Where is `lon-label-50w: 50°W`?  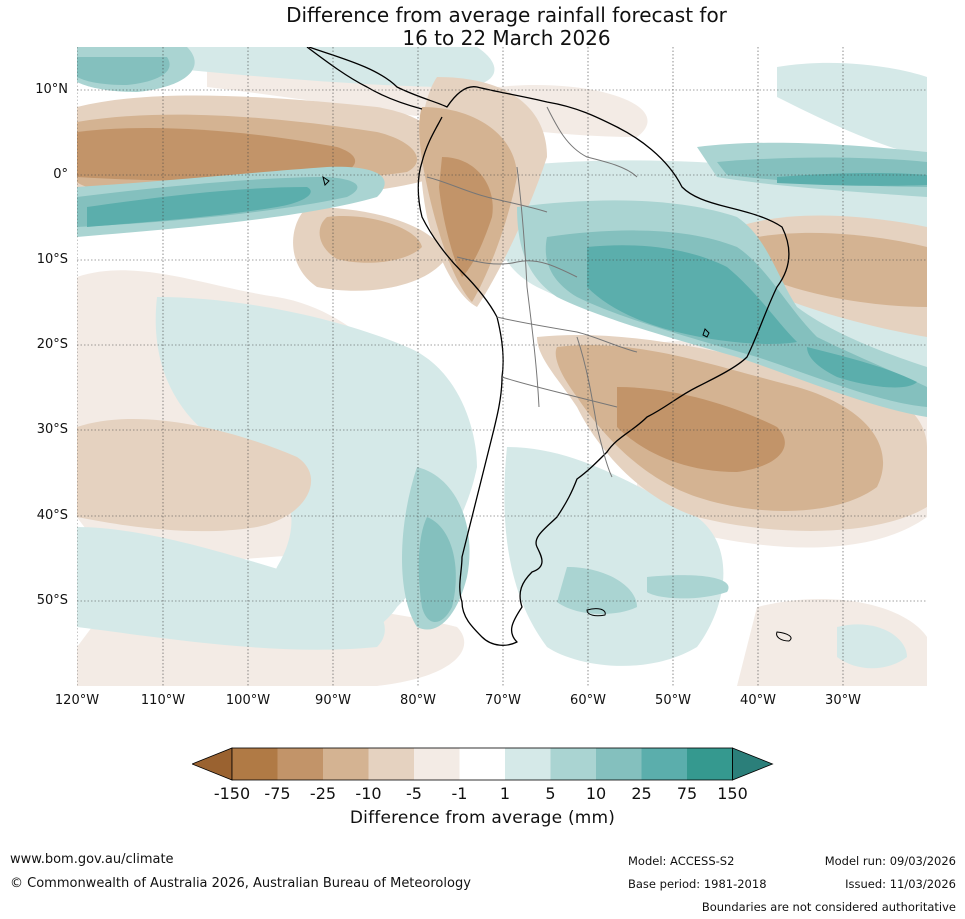
lon-label-50w: 50°W is located at coordinates (673, 700).